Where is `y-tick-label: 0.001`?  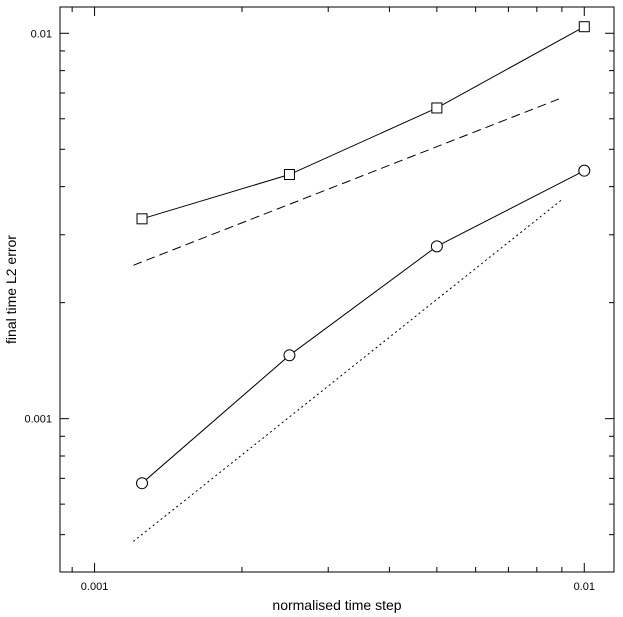
y-tick-label: 0.001 is located at coordinates (38, 420).